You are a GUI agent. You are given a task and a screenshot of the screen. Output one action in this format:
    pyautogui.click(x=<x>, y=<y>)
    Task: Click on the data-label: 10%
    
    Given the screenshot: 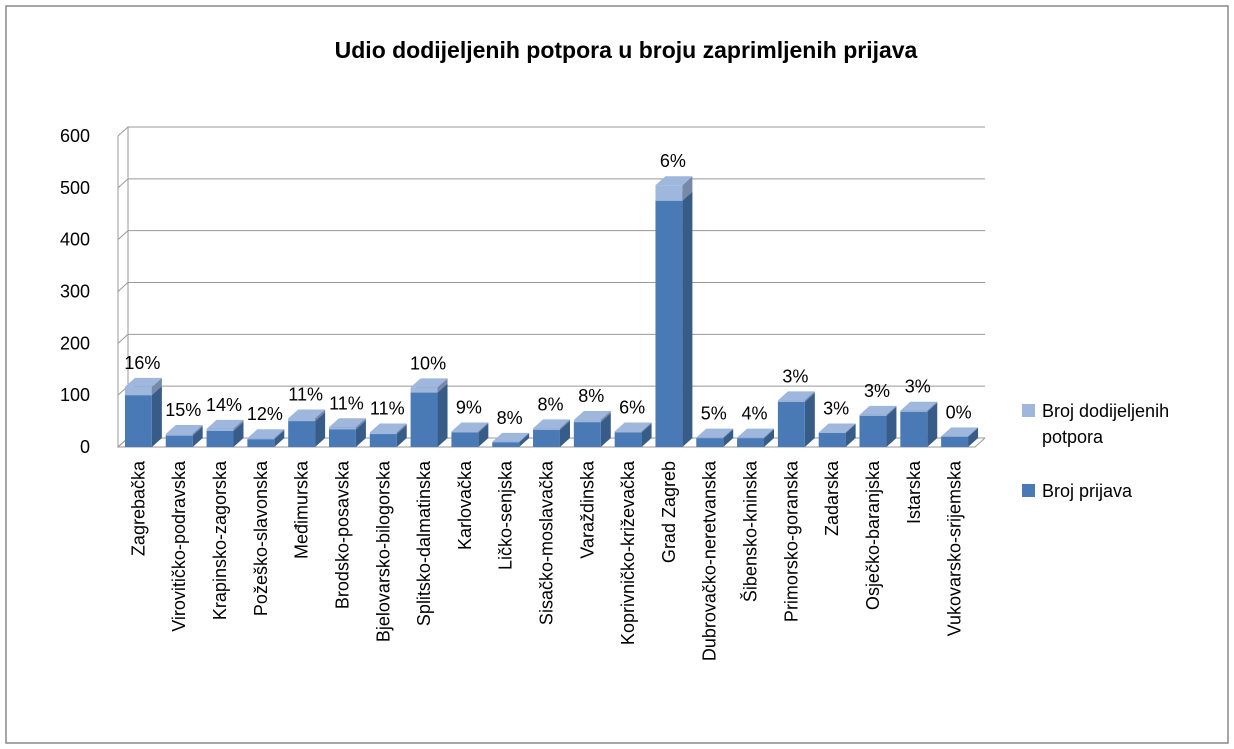 What is the action you would take?
    pyautogui.click(x=428, y=363)
    